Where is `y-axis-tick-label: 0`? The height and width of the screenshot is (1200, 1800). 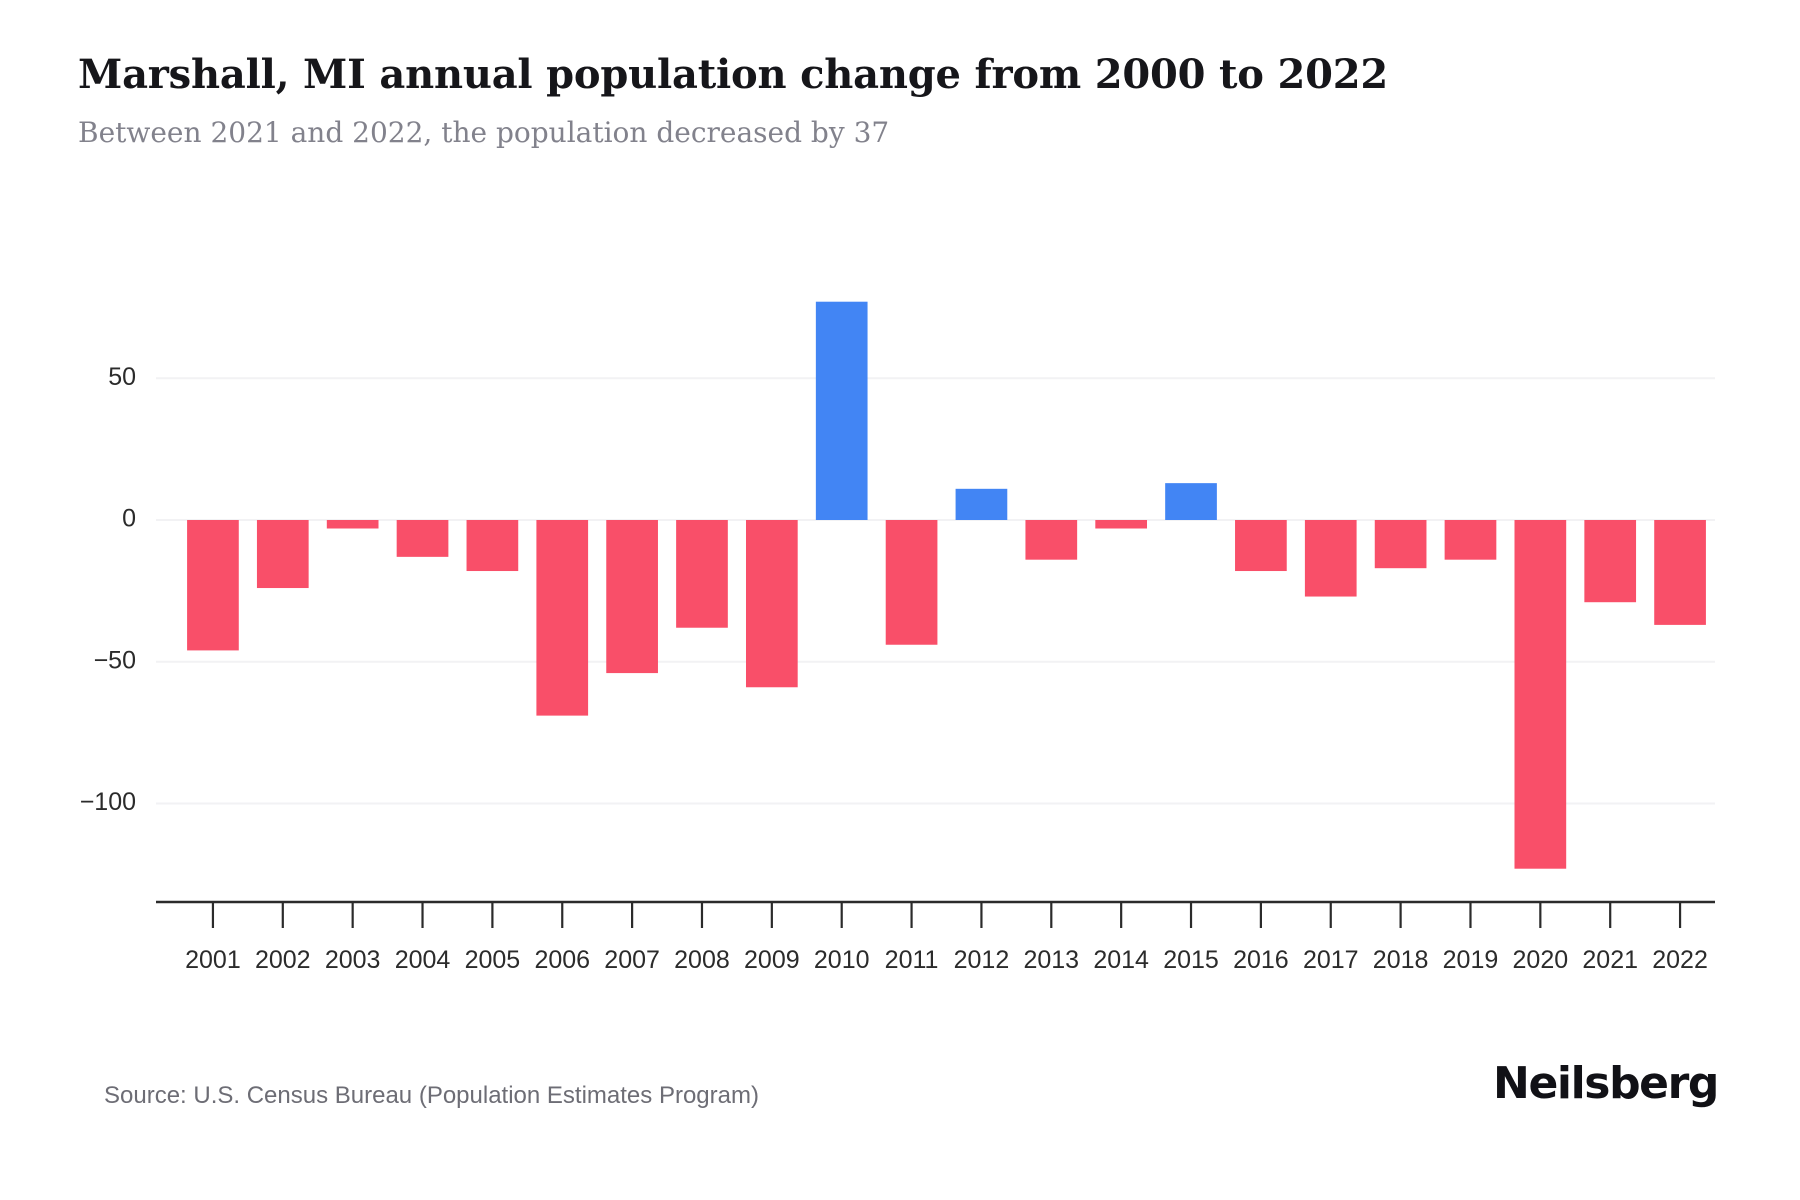
y-axis-tick-label: 0 is located at coordinates (129, 519).